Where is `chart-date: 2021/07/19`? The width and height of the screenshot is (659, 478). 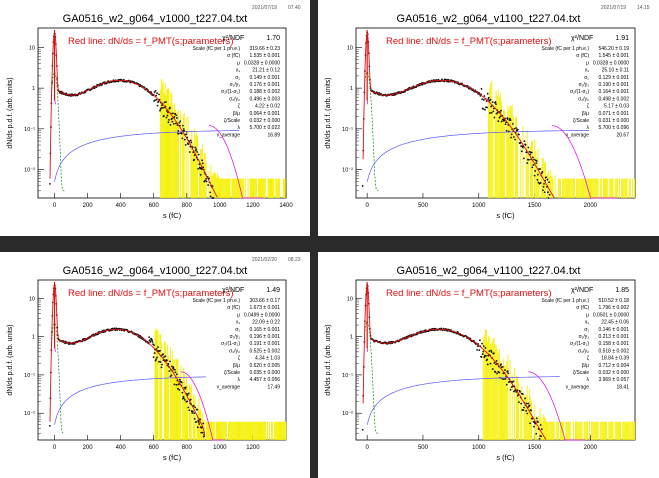 chart-date: 2021/07/19 is located at coordinates (264, 8).